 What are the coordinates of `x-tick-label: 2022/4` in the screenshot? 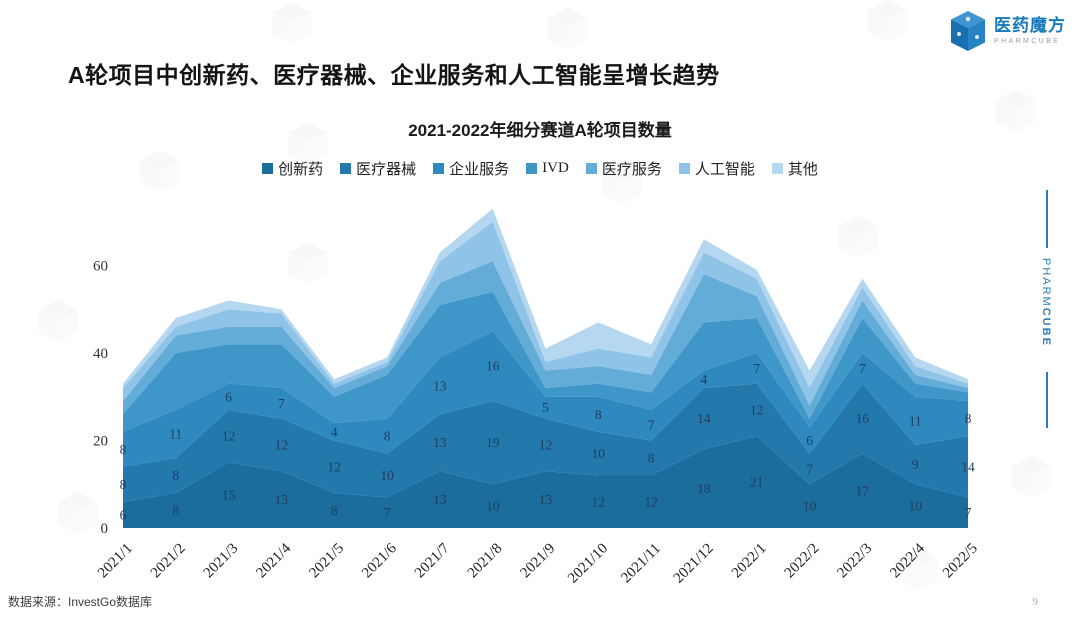 It's located at (907, 560).